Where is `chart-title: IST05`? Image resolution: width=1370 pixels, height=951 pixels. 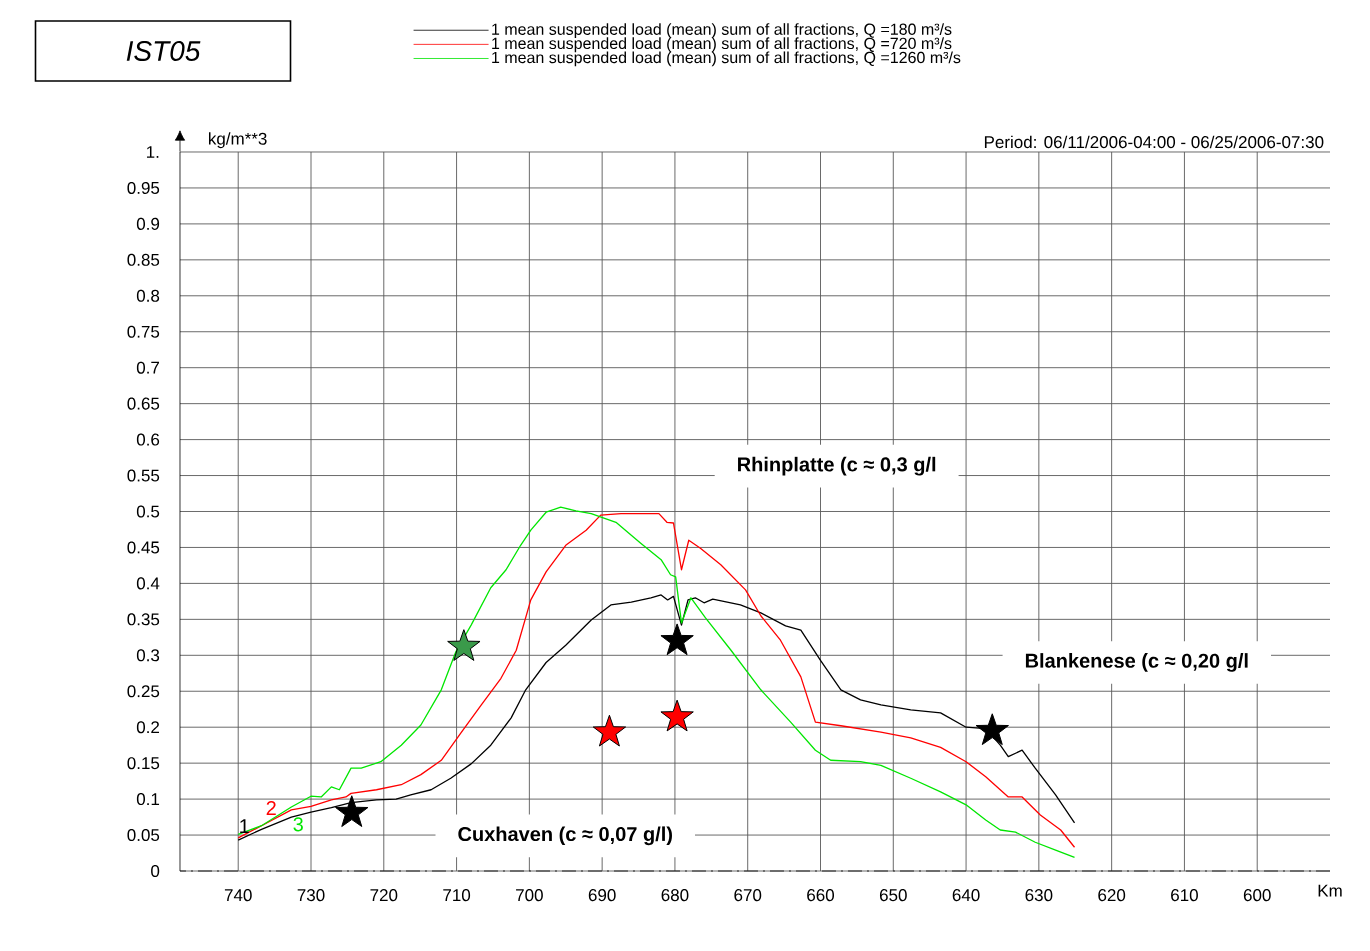 chart-title: IST05 is located at coordinates (163, 51).